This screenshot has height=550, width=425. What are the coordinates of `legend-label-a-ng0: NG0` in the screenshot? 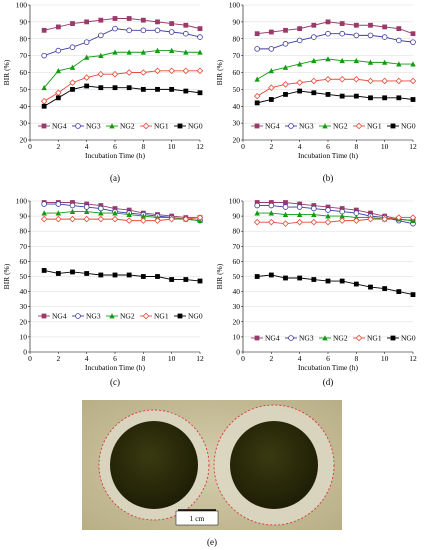 It's located at (195, 126).